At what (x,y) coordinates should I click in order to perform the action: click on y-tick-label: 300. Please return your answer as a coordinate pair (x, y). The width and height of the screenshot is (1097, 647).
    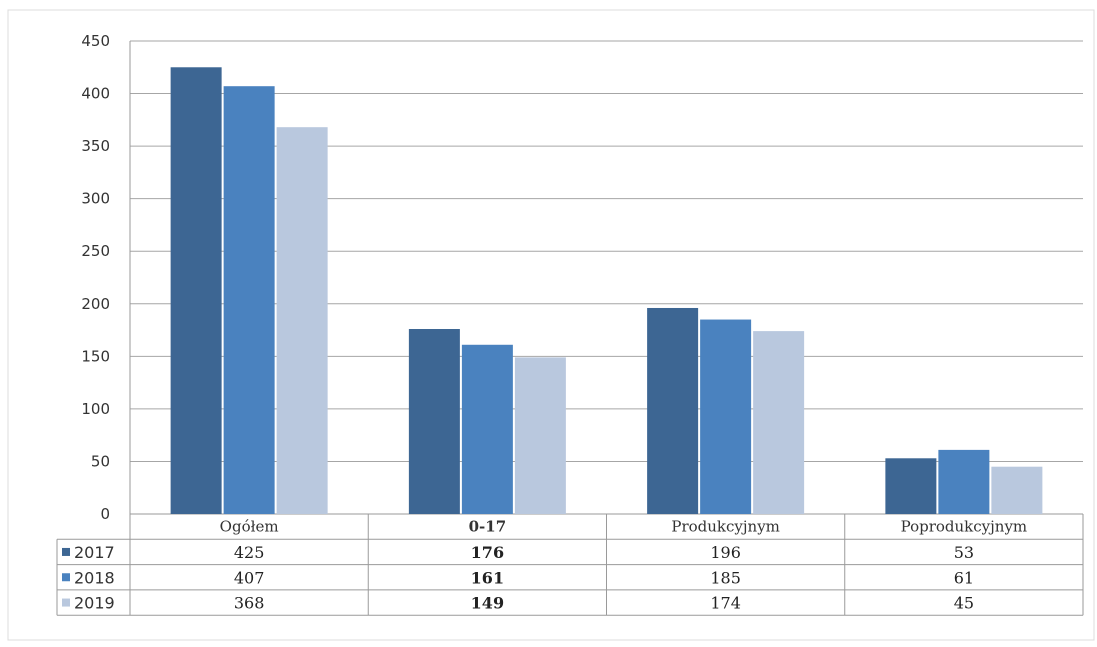
    Looking at the image, I should click on (95, 199).